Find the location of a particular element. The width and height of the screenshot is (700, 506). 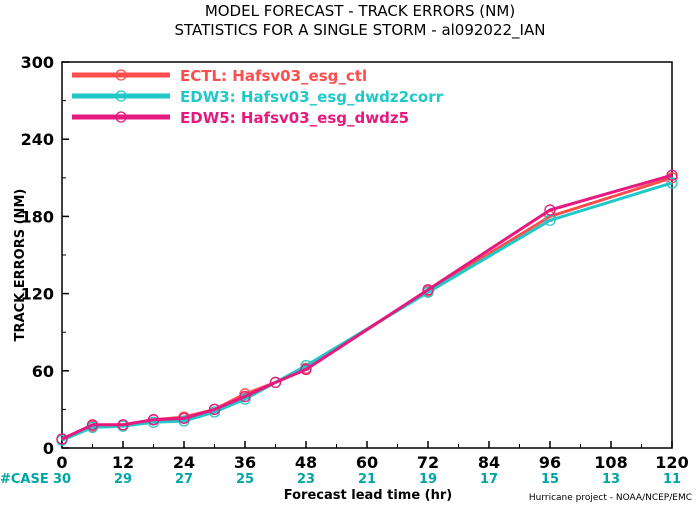

chart-title: MODEL FORECAST - TRACK ERRORS (NM) is located at coordinates (360, 11).